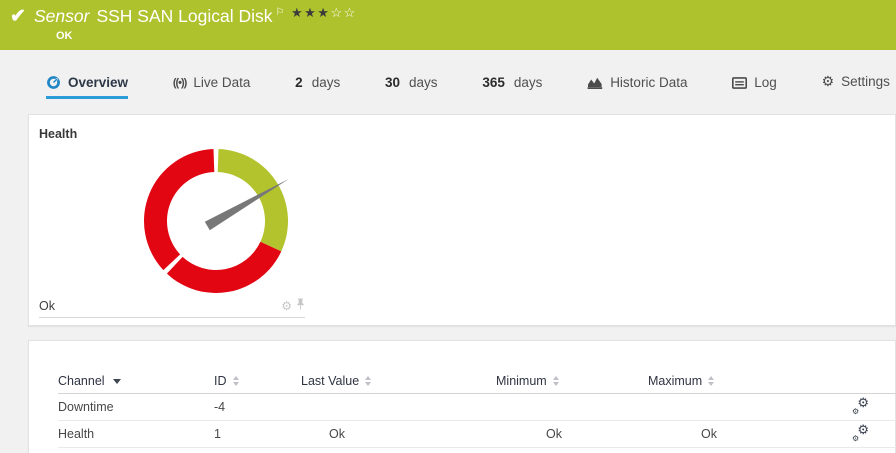  I want to click on cell-maximum: Ok, so click(709, 434).